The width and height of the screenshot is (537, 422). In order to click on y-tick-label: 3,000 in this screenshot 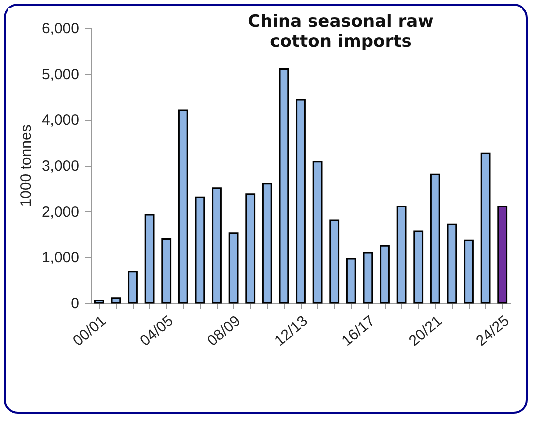, I will do `click(61, 166)`.